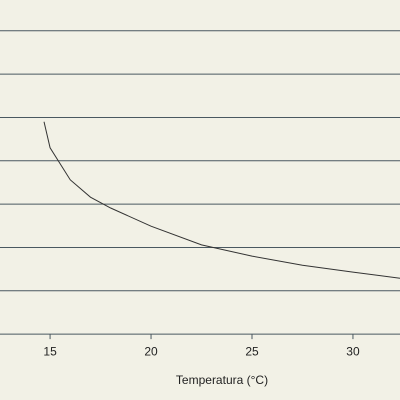 Image resolution: width=400 pixels, height=400 pixels. Describe the element at coordinates (151, 351) in the screenshot. I see `x-tick-label: 20` at that location.